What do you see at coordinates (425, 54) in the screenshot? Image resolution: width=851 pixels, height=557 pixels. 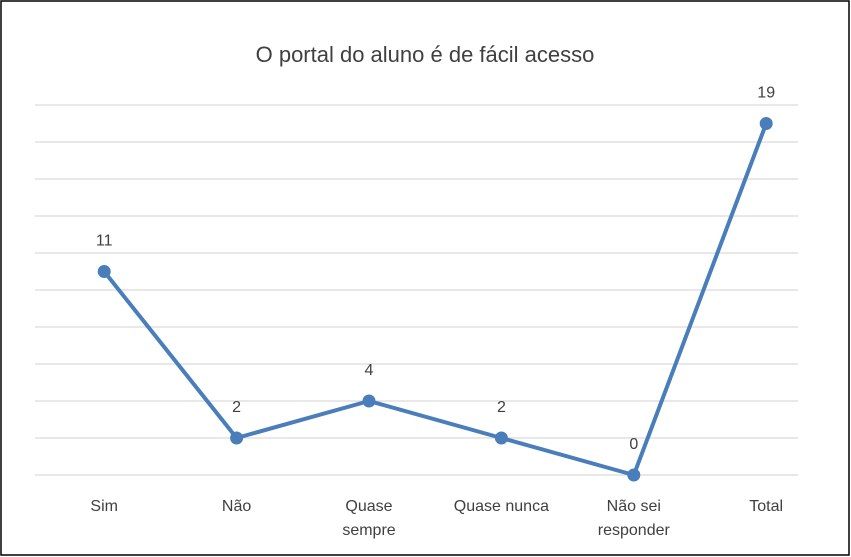 I see `chart-title: O portal do aluno é de fácil acesso` at bounding box center [425, 54].